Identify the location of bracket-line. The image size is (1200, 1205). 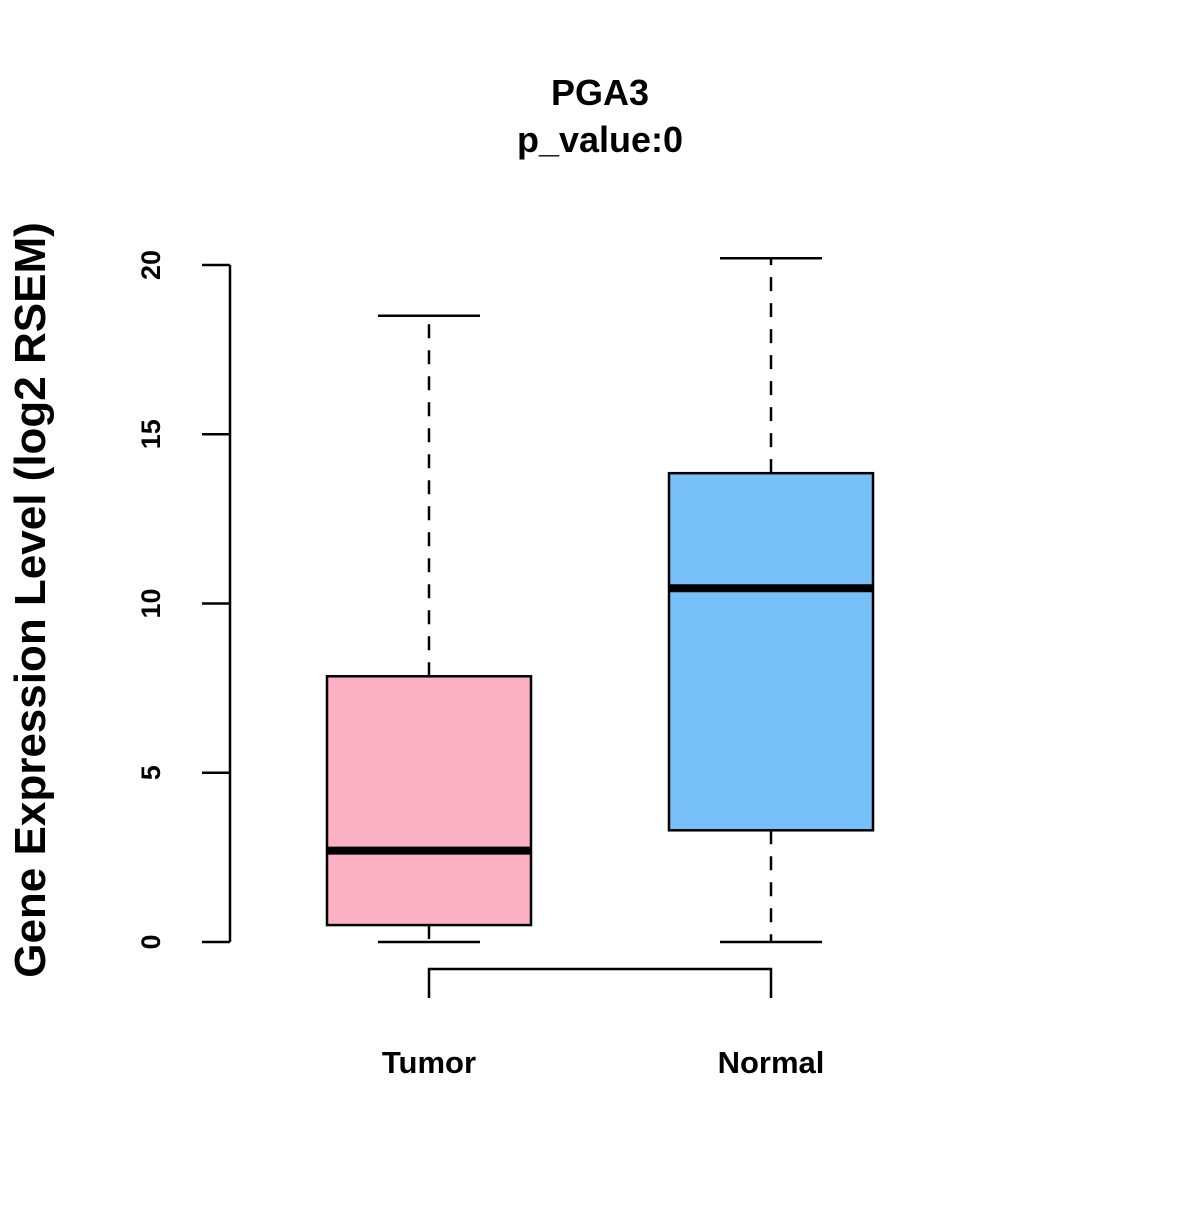
(600, 982).